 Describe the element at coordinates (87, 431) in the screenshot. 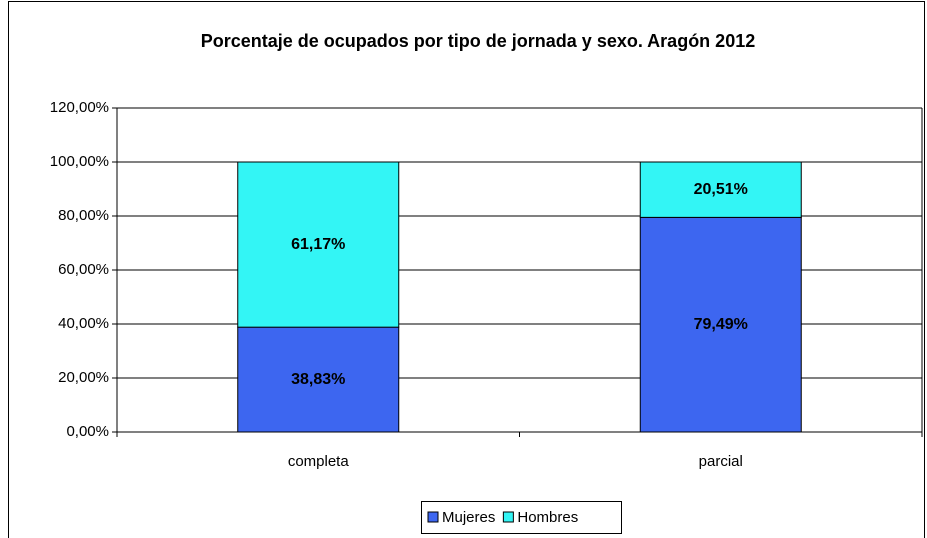

I see `y-tick-label: 0,00%` at that location.